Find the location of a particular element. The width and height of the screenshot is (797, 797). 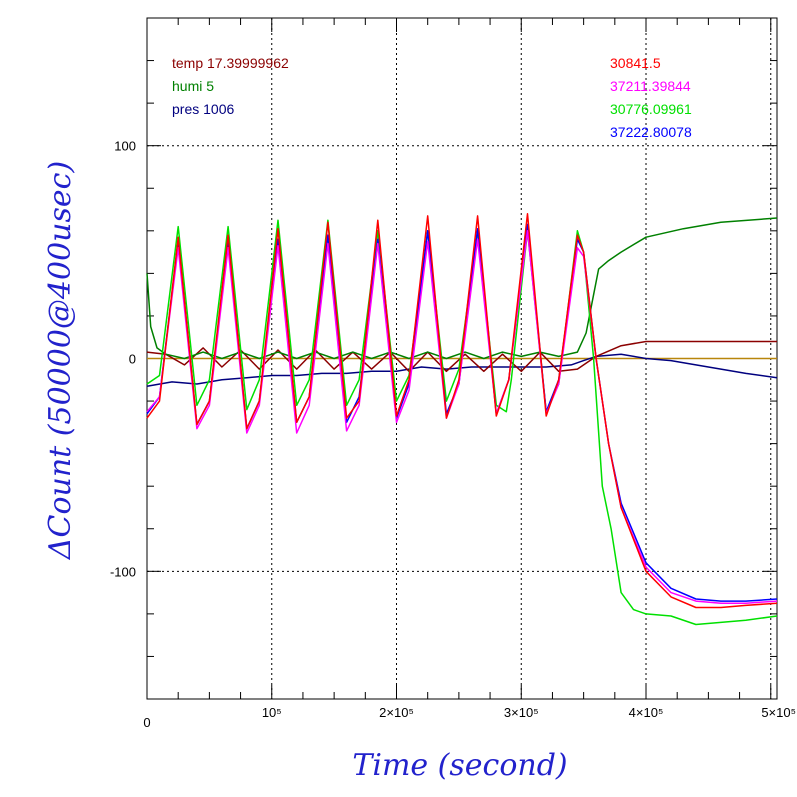

y-tick-label: 100 is located at coordinates (125, 146).